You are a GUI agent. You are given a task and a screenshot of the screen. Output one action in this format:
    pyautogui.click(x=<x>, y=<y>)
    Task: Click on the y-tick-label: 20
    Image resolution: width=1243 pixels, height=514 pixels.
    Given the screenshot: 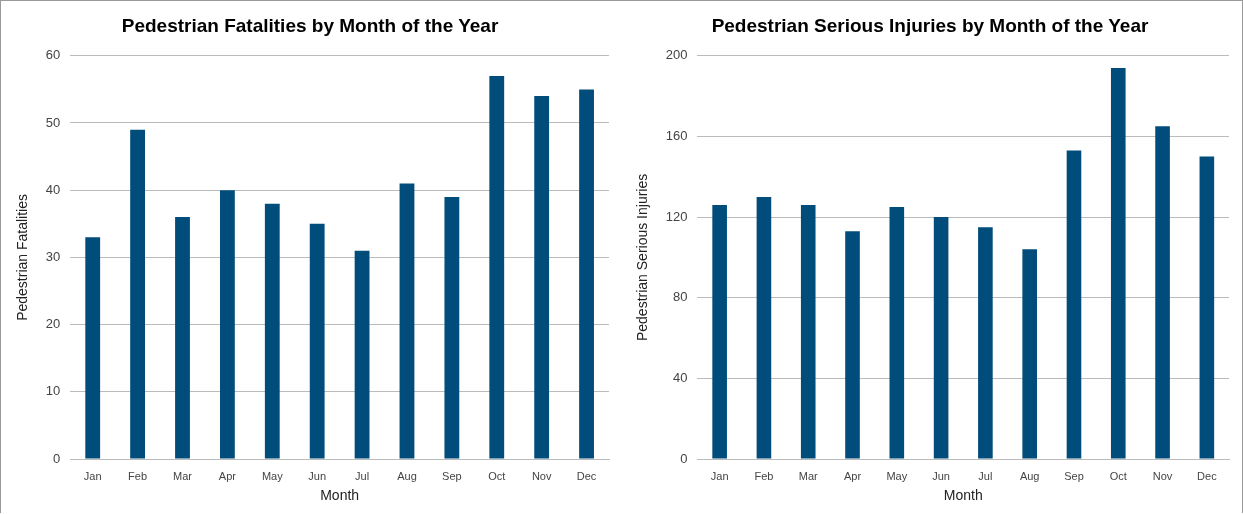 What is the action you would take?
    pyautogui.click(x=53, y=324)
    